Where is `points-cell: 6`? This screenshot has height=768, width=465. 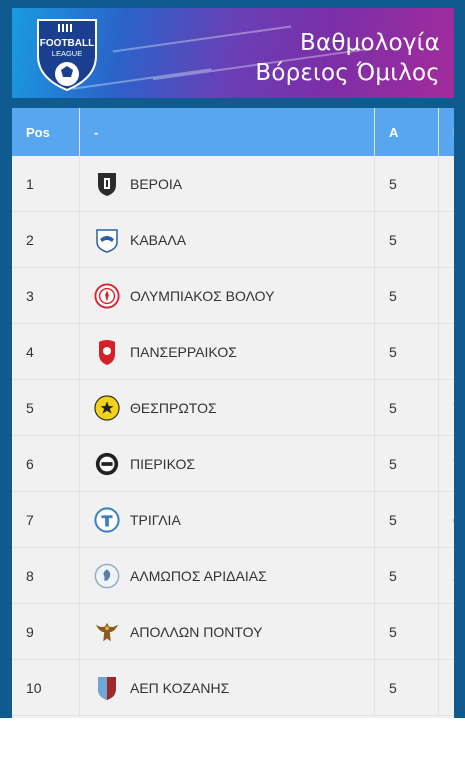 points-cell: 6 is located at coordinates (446, 519).